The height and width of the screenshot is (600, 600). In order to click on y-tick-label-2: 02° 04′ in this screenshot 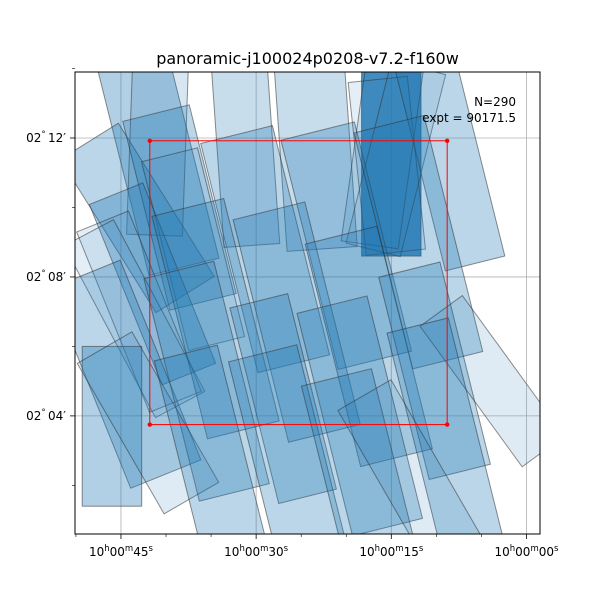, I will do `click(46, 415)`.